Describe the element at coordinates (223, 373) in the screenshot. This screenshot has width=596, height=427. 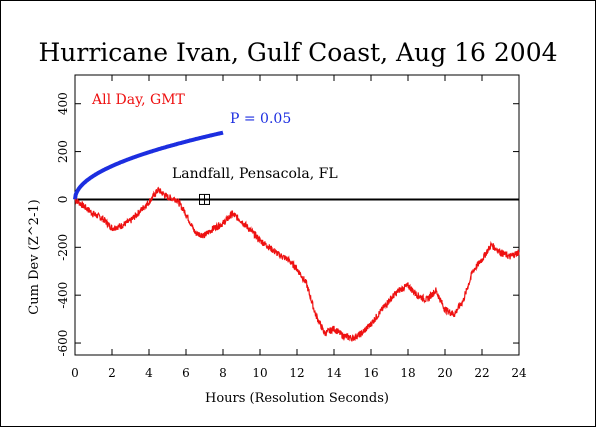
I see `x-tick-label: 8` at that location.